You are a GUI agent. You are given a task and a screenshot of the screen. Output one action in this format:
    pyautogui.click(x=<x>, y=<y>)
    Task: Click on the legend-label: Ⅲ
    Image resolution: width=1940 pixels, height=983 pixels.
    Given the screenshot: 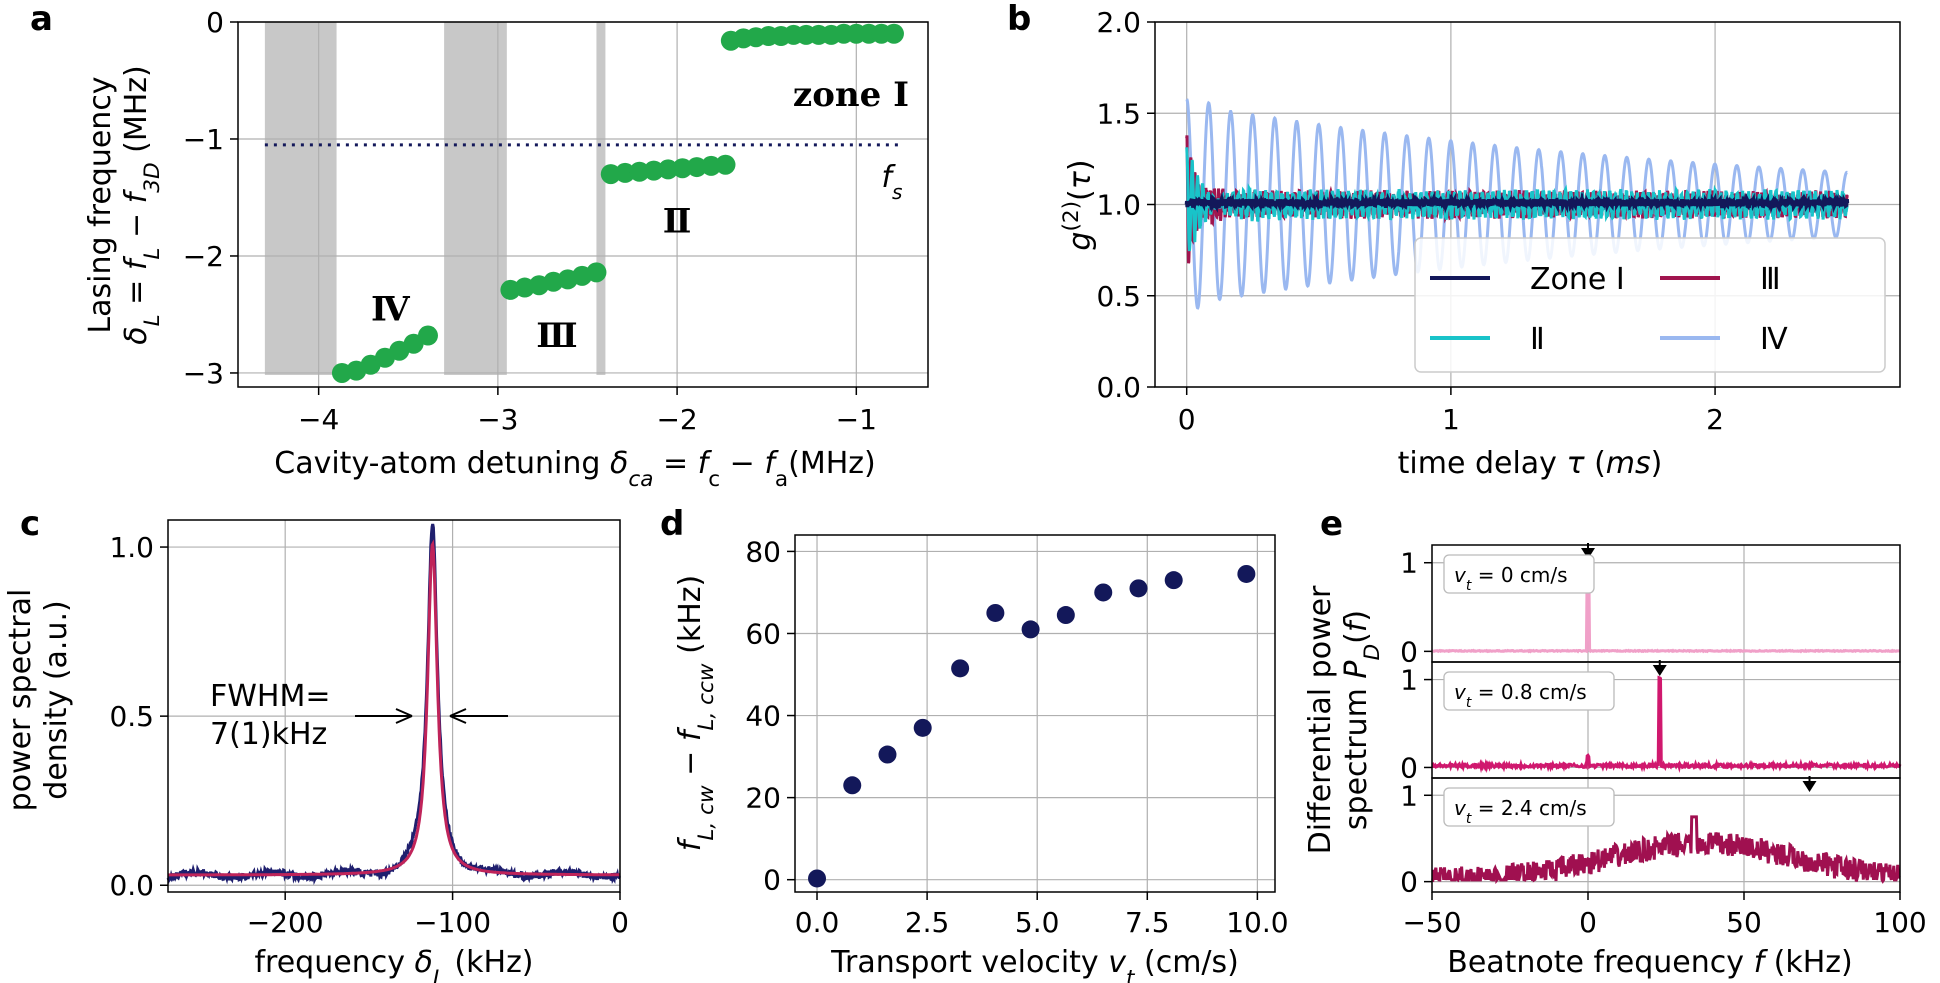 What is the action you would take?
    pyautogui.click(x=1770, y=279)
    